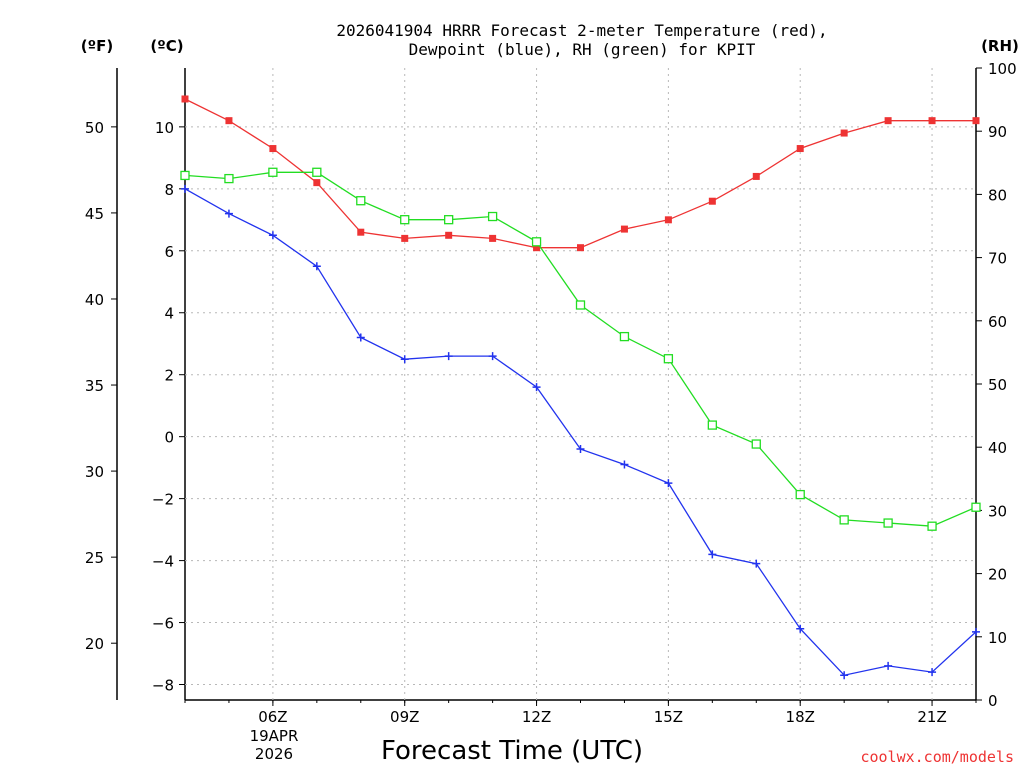  I want to click on celsius-tick-label: −8, so click(163, 686).